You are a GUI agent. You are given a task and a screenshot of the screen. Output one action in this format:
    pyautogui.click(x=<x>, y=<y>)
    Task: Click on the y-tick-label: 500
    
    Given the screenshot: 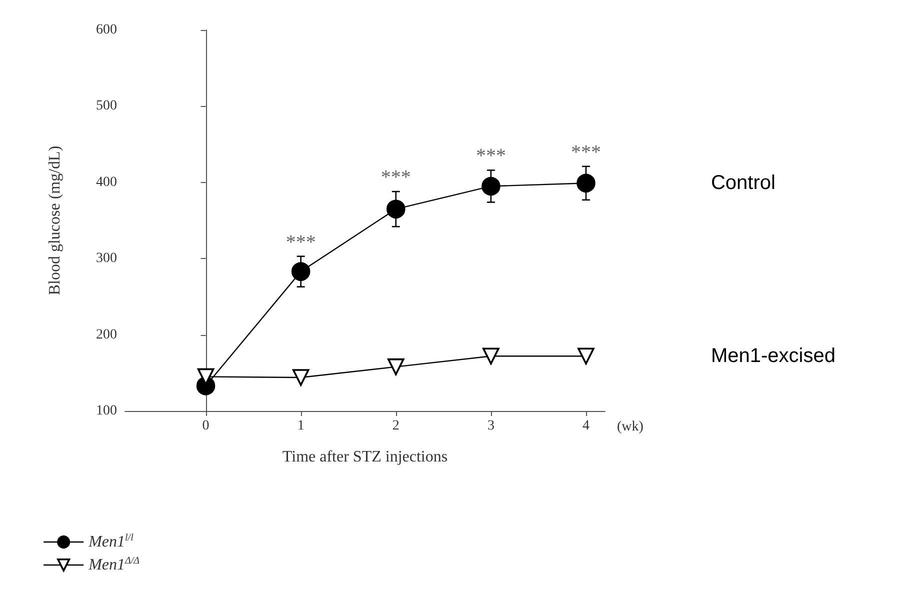 What is the action you would take?
    pyautogui.click(x=106, y=106)
    